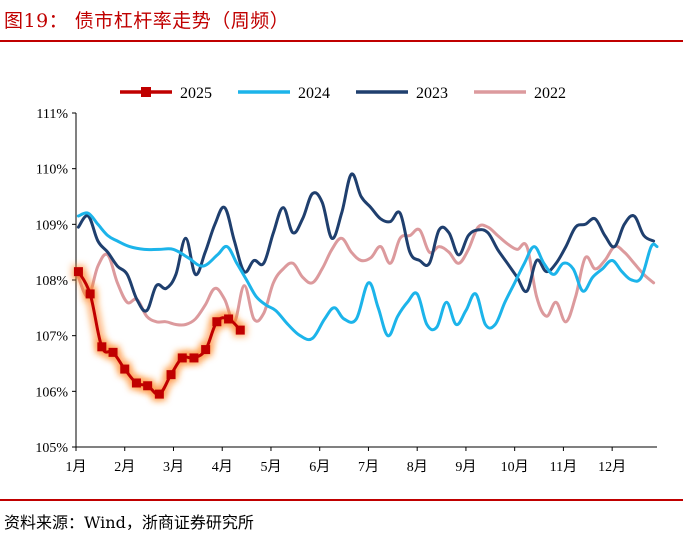  Describe the element at coordinates (515, 467) in the screenshot. I see `x-tick-label: 10月` at that location.